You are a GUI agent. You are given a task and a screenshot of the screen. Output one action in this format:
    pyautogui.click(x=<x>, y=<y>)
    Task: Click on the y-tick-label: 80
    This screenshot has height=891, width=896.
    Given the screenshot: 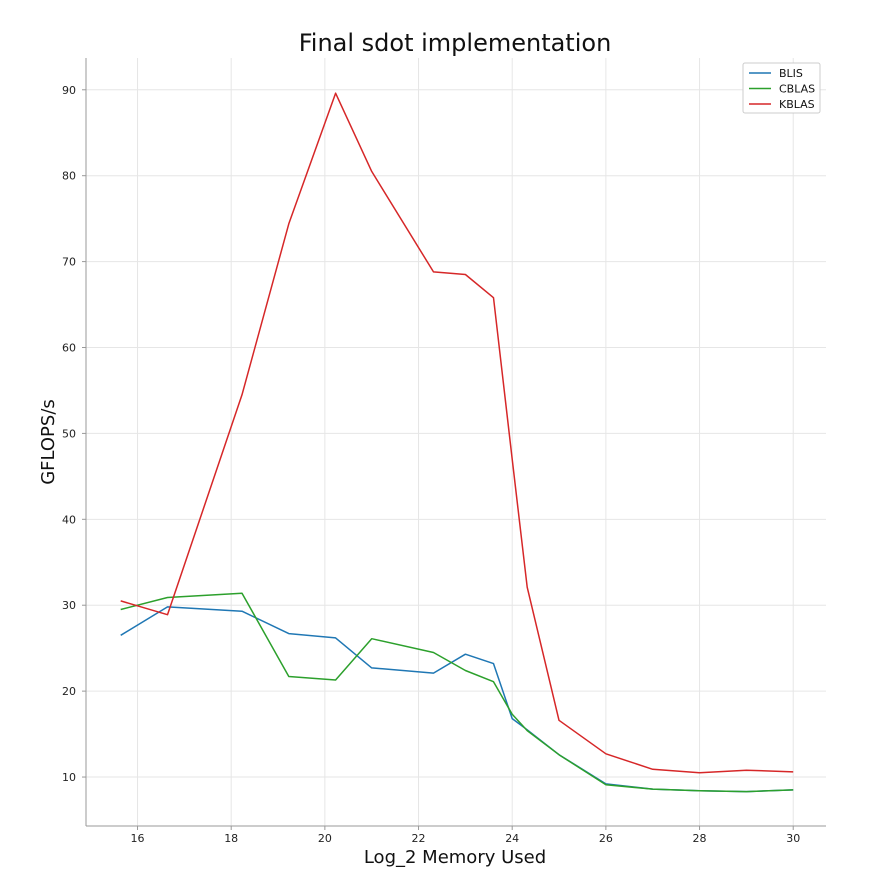 What is the action you would take?
    pyautogui.click(x=69, y=176)
    